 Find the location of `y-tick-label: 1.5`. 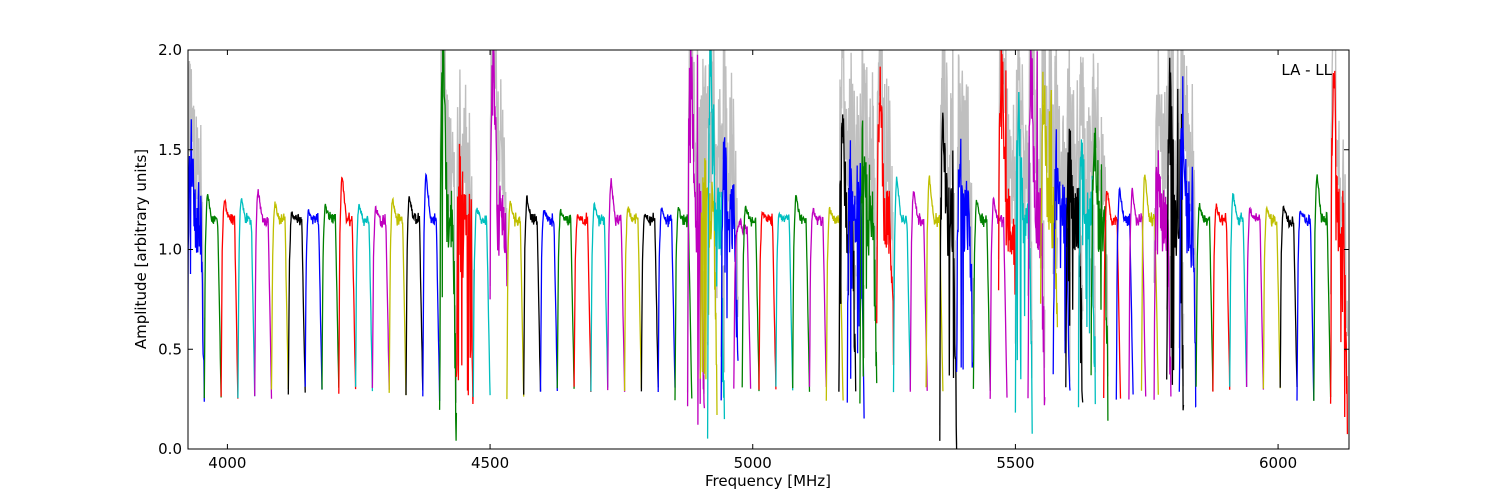

y-tick-label: 1.5 is located at coordinates (170, 150).